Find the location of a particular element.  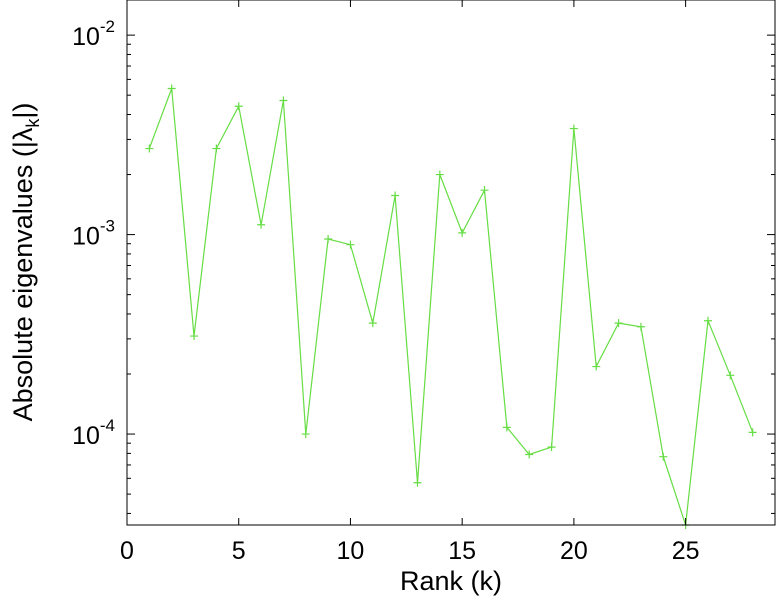

y-axis-title: Absolute eigenvalues (|λk|) is located at coordinates (25, 262).